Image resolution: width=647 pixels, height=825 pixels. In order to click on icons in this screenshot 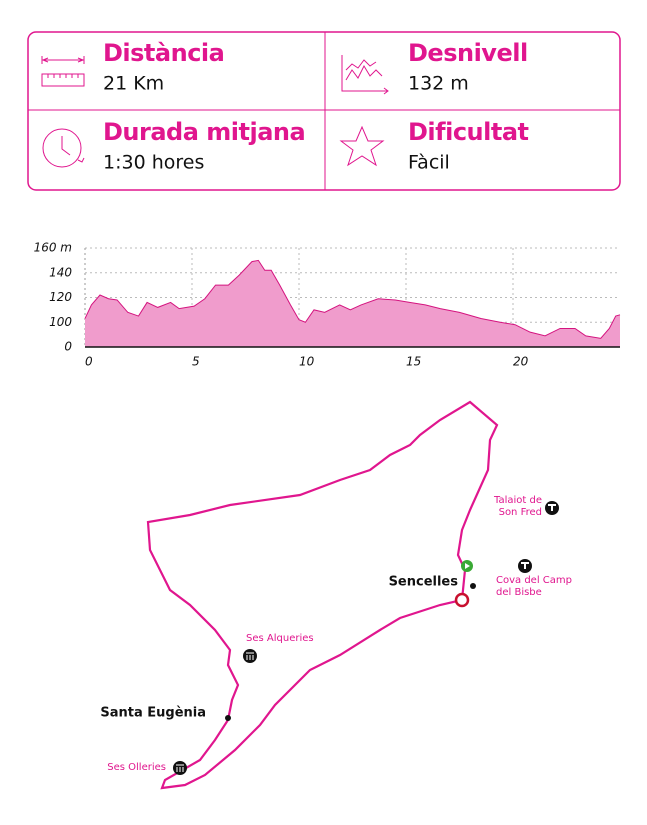, I will do `click(215, 111)`.